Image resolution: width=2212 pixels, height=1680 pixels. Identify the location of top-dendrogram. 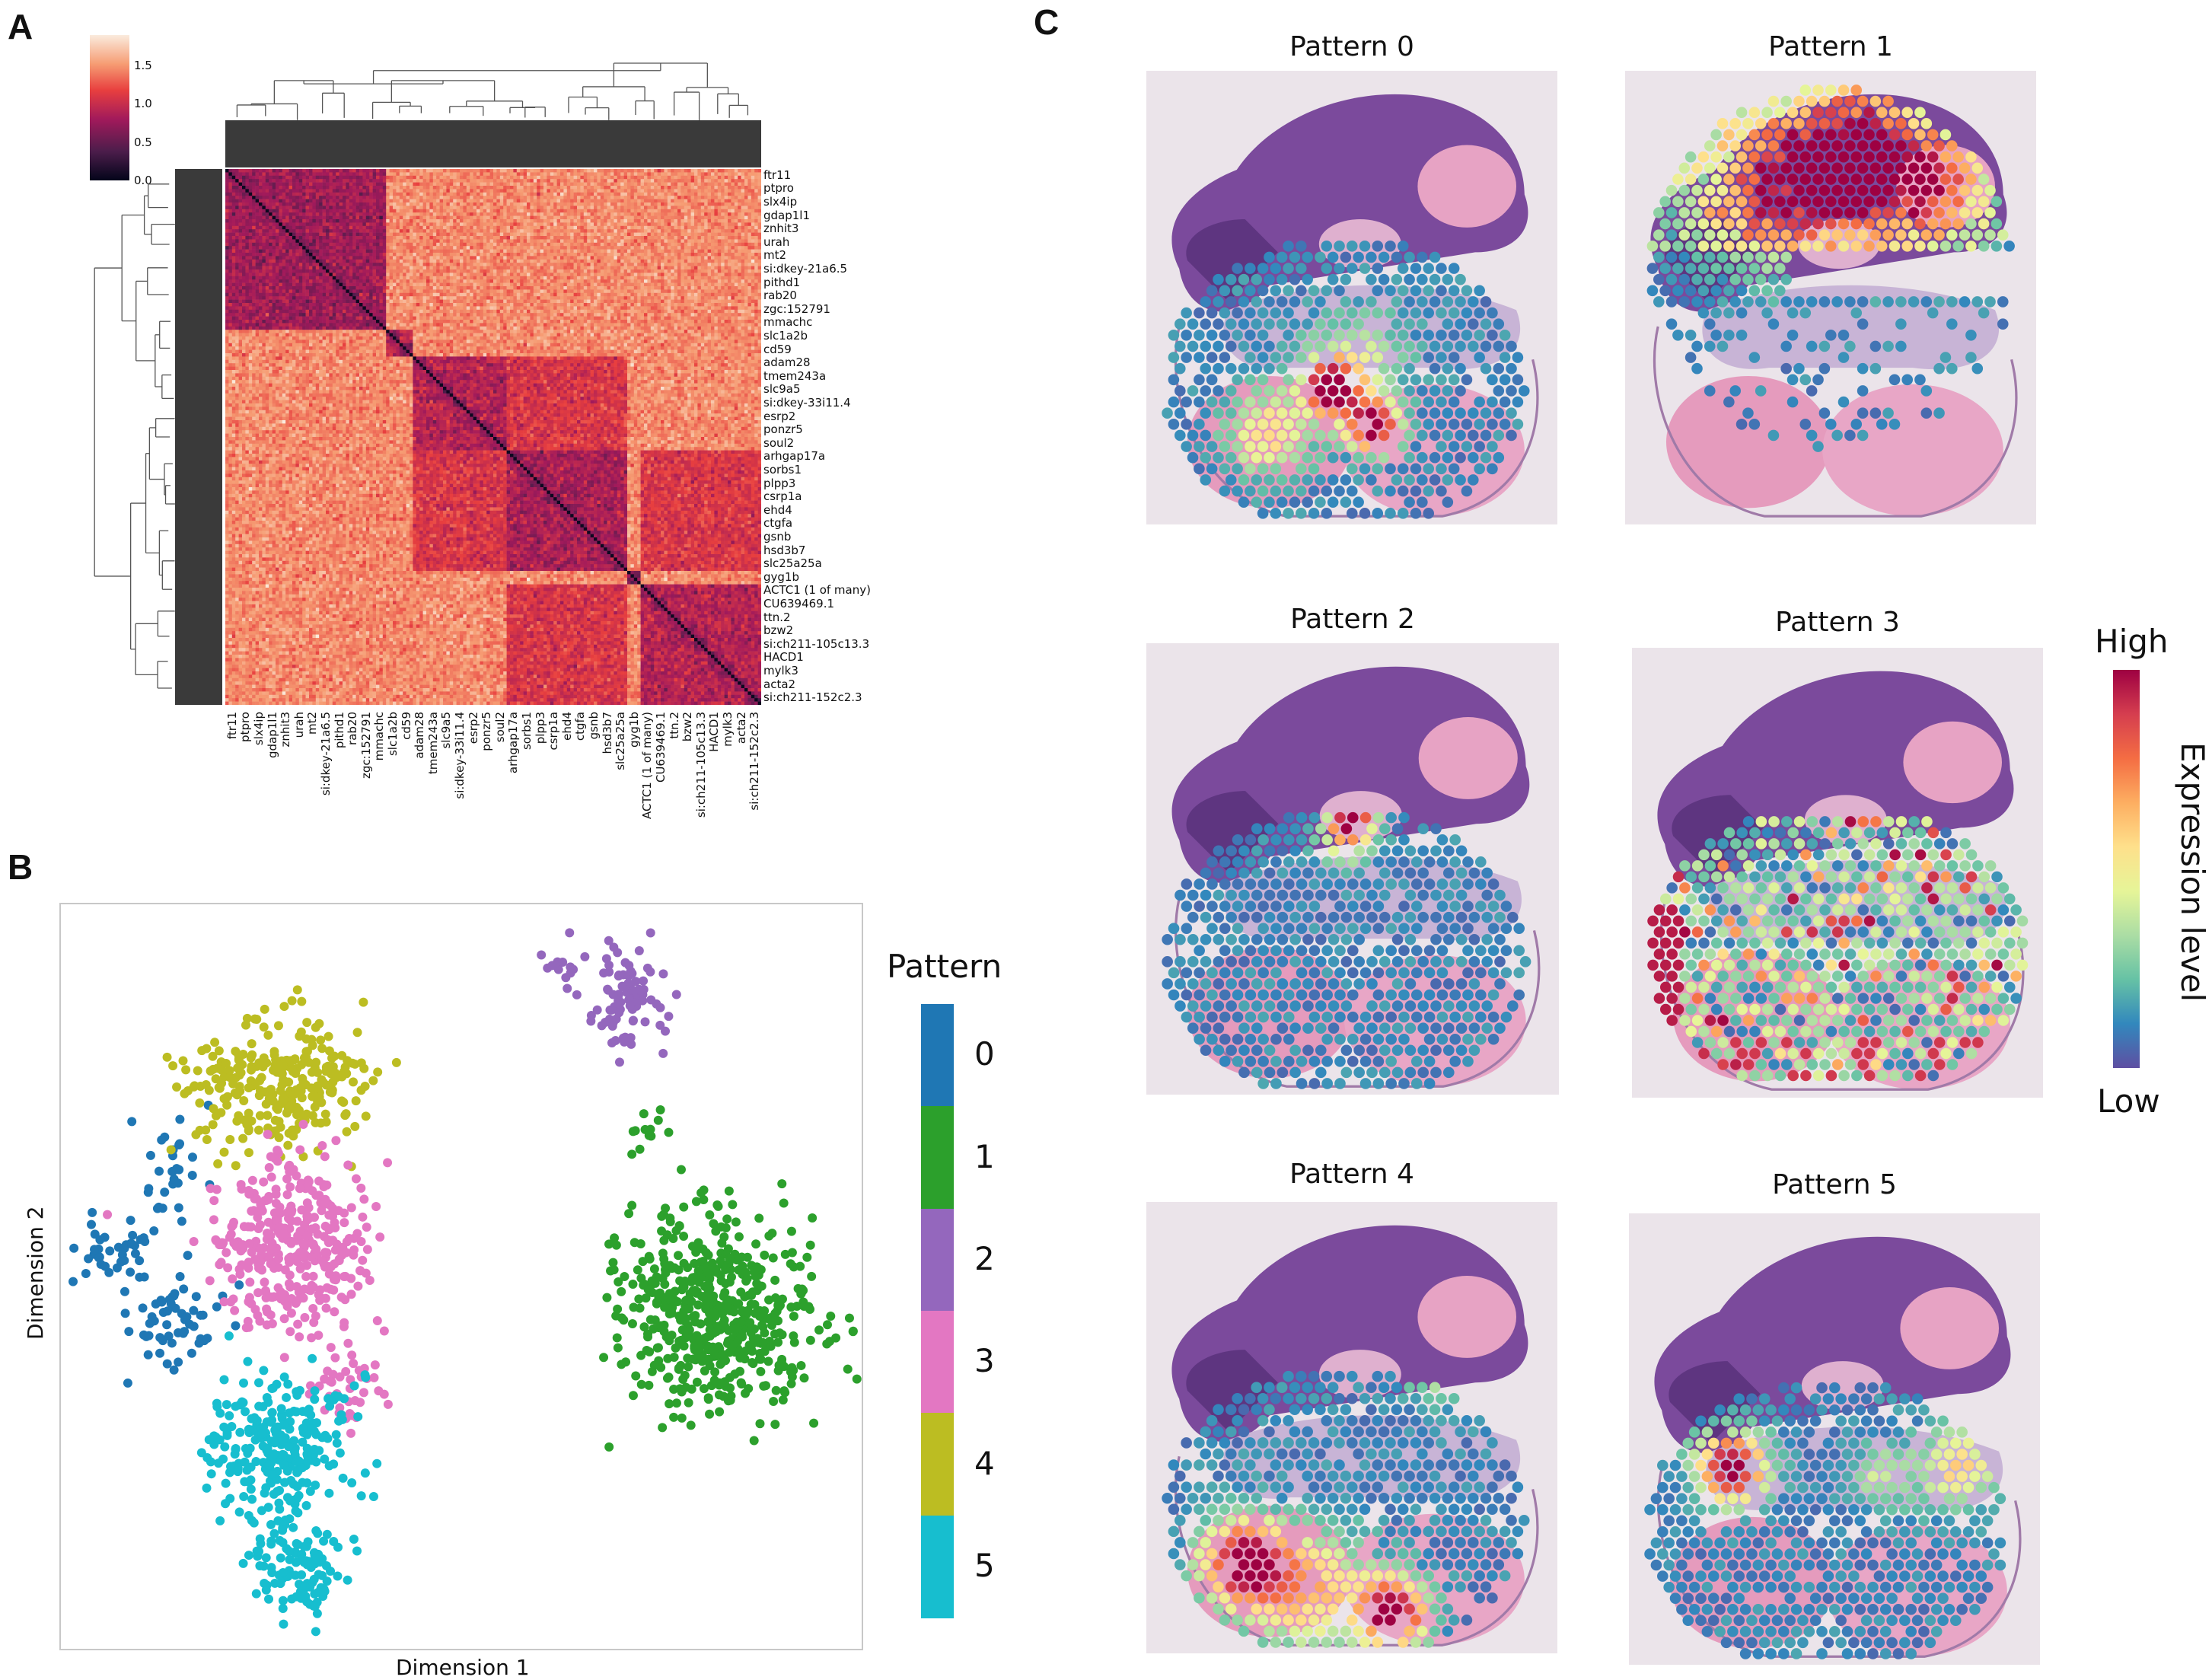
(493, 115).